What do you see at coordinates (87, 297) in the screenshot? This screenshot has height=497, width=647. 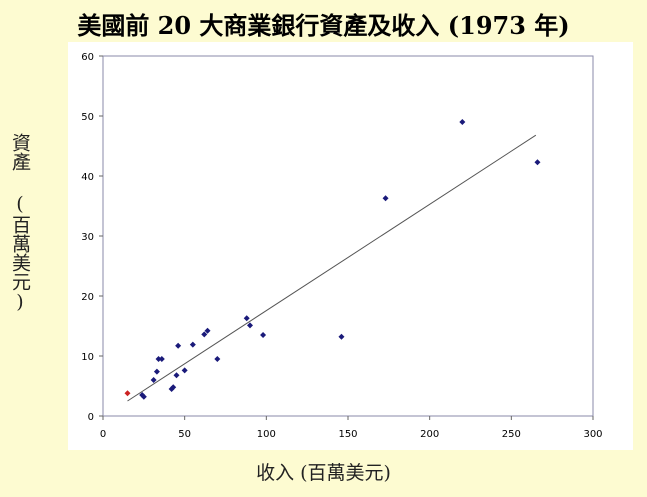 I see `y-tick-label: 20` at bounding box center [87, 297].